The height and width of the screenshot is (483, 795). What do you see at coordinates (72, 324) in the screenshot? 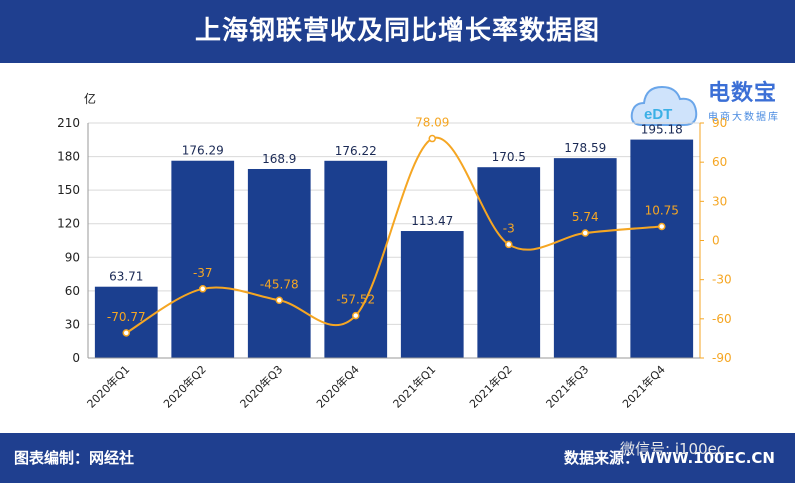
I see `y-left-tick-label: 30` at bounding box center [72, 324].